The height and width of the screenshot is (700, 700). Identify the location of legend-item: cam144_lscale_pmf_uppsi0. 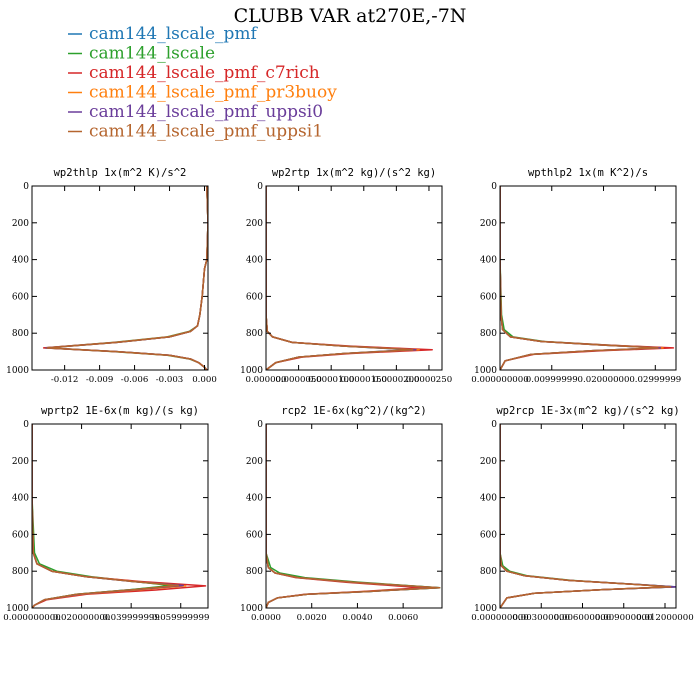
(195, 112).